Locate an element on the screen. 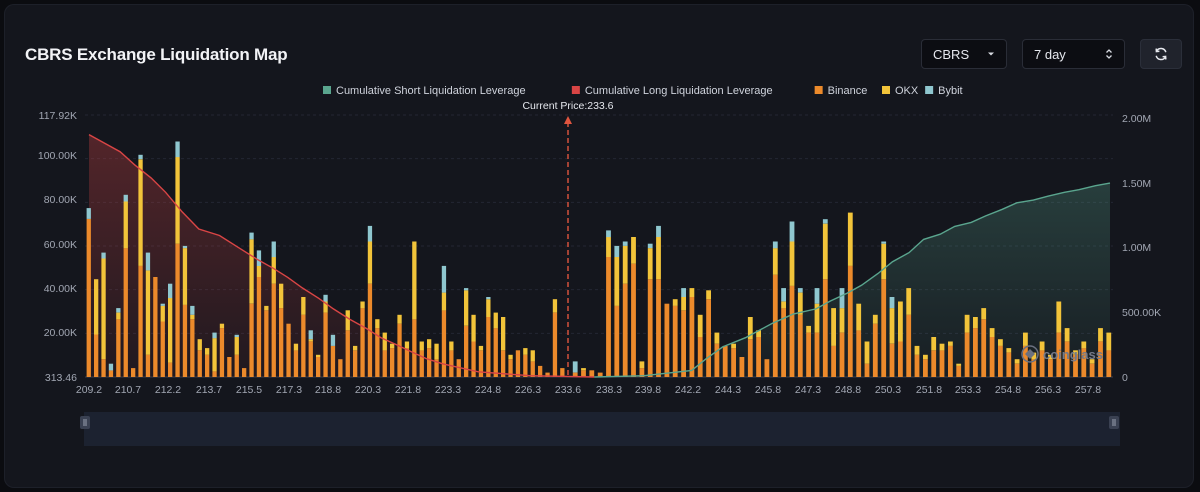 The height and width of the screenshot is (492, 1200). period-select: 7 day is located at coordinates (1073, 54).